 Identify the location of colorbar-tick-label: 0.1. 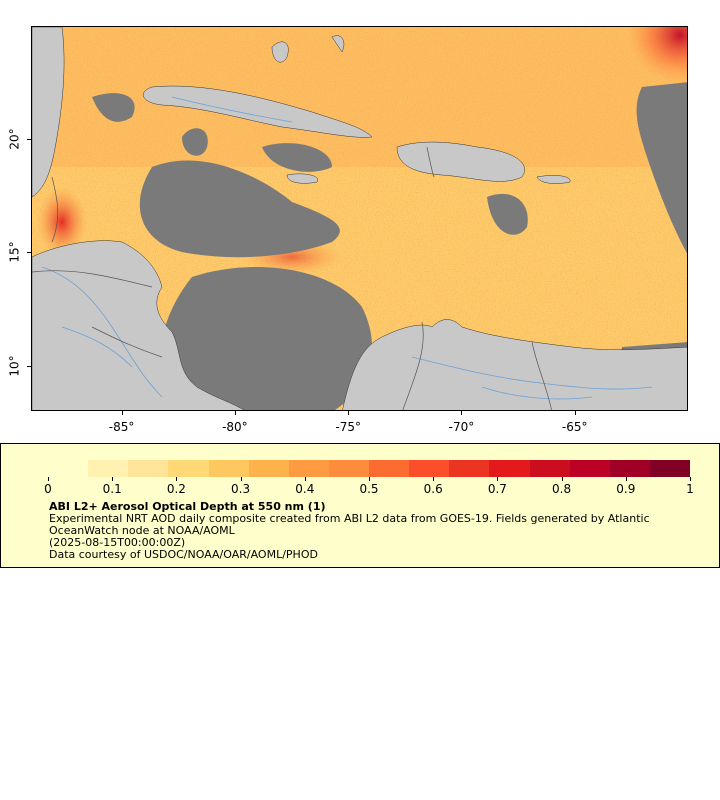
(112, 489).